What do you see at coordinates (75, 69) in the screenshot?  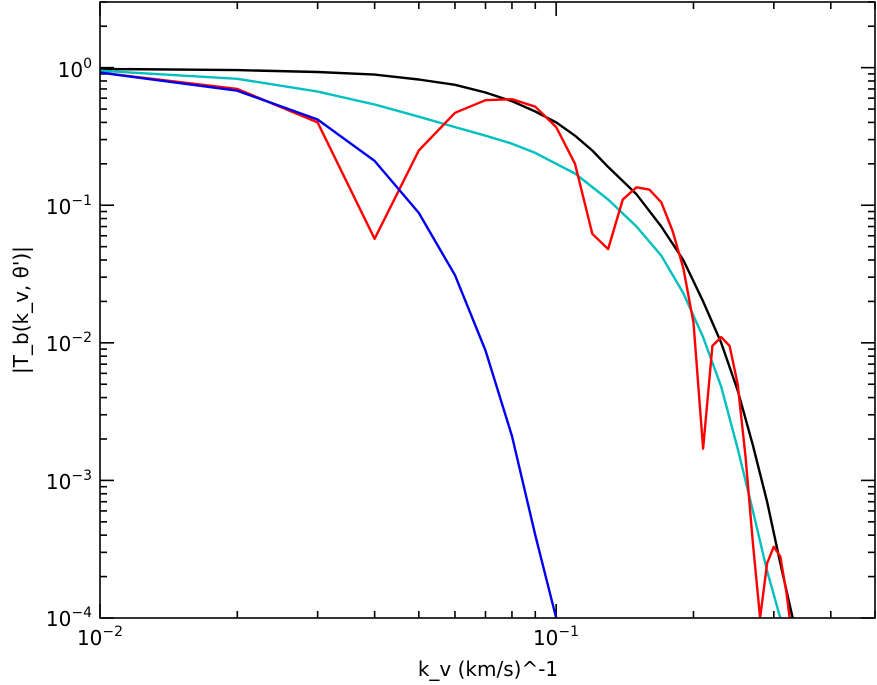 I see `y-tick-label-0: 10⁰` at bounding box center [75, 69].